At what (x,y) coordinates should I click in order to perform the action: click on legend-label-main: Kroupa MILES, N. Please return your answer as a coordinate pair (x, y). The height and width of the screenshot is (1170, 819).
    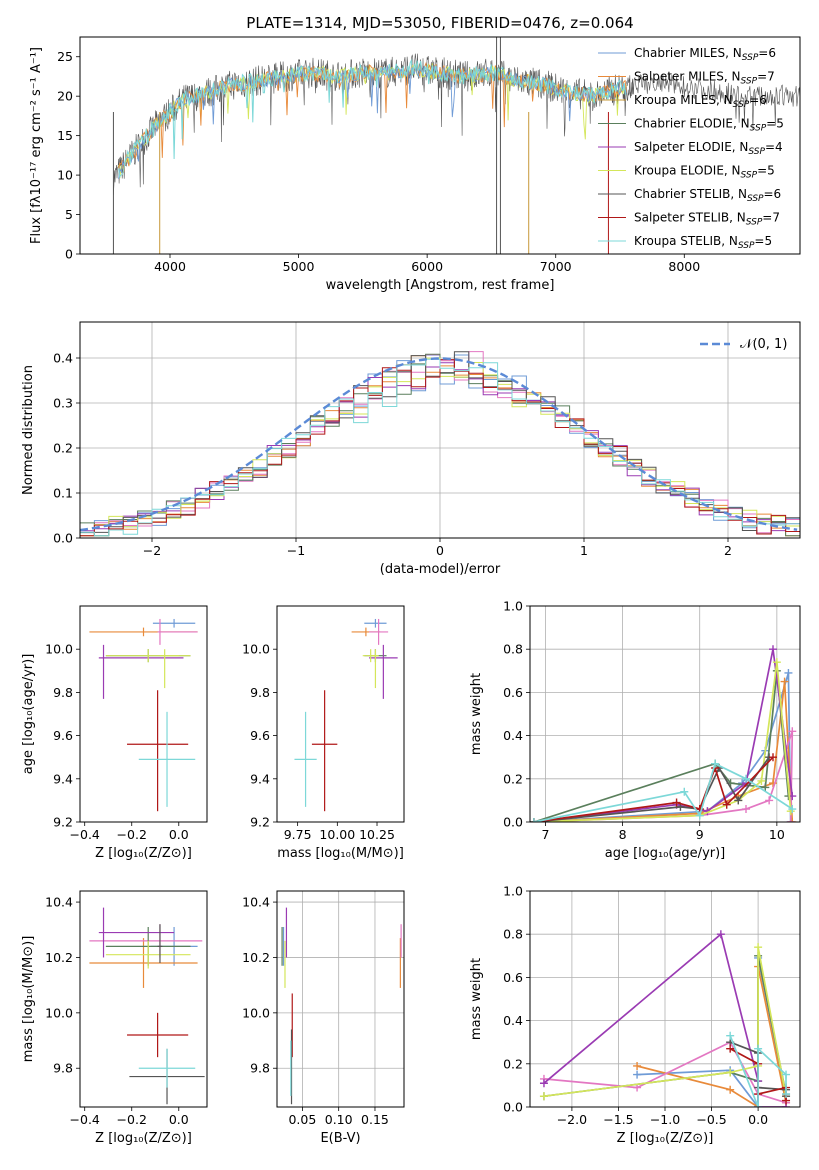
    Looking at the image, I should click on (683, 100).